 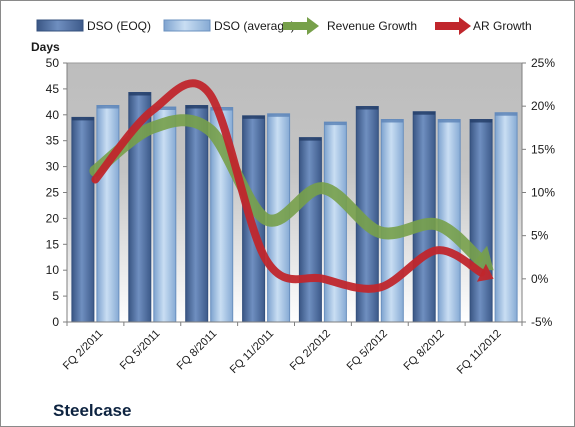 What do you see at coordinates (53, 115) in the screenshot?
I see `y-tick-label-8: 40` at bounding box center [53, 115].